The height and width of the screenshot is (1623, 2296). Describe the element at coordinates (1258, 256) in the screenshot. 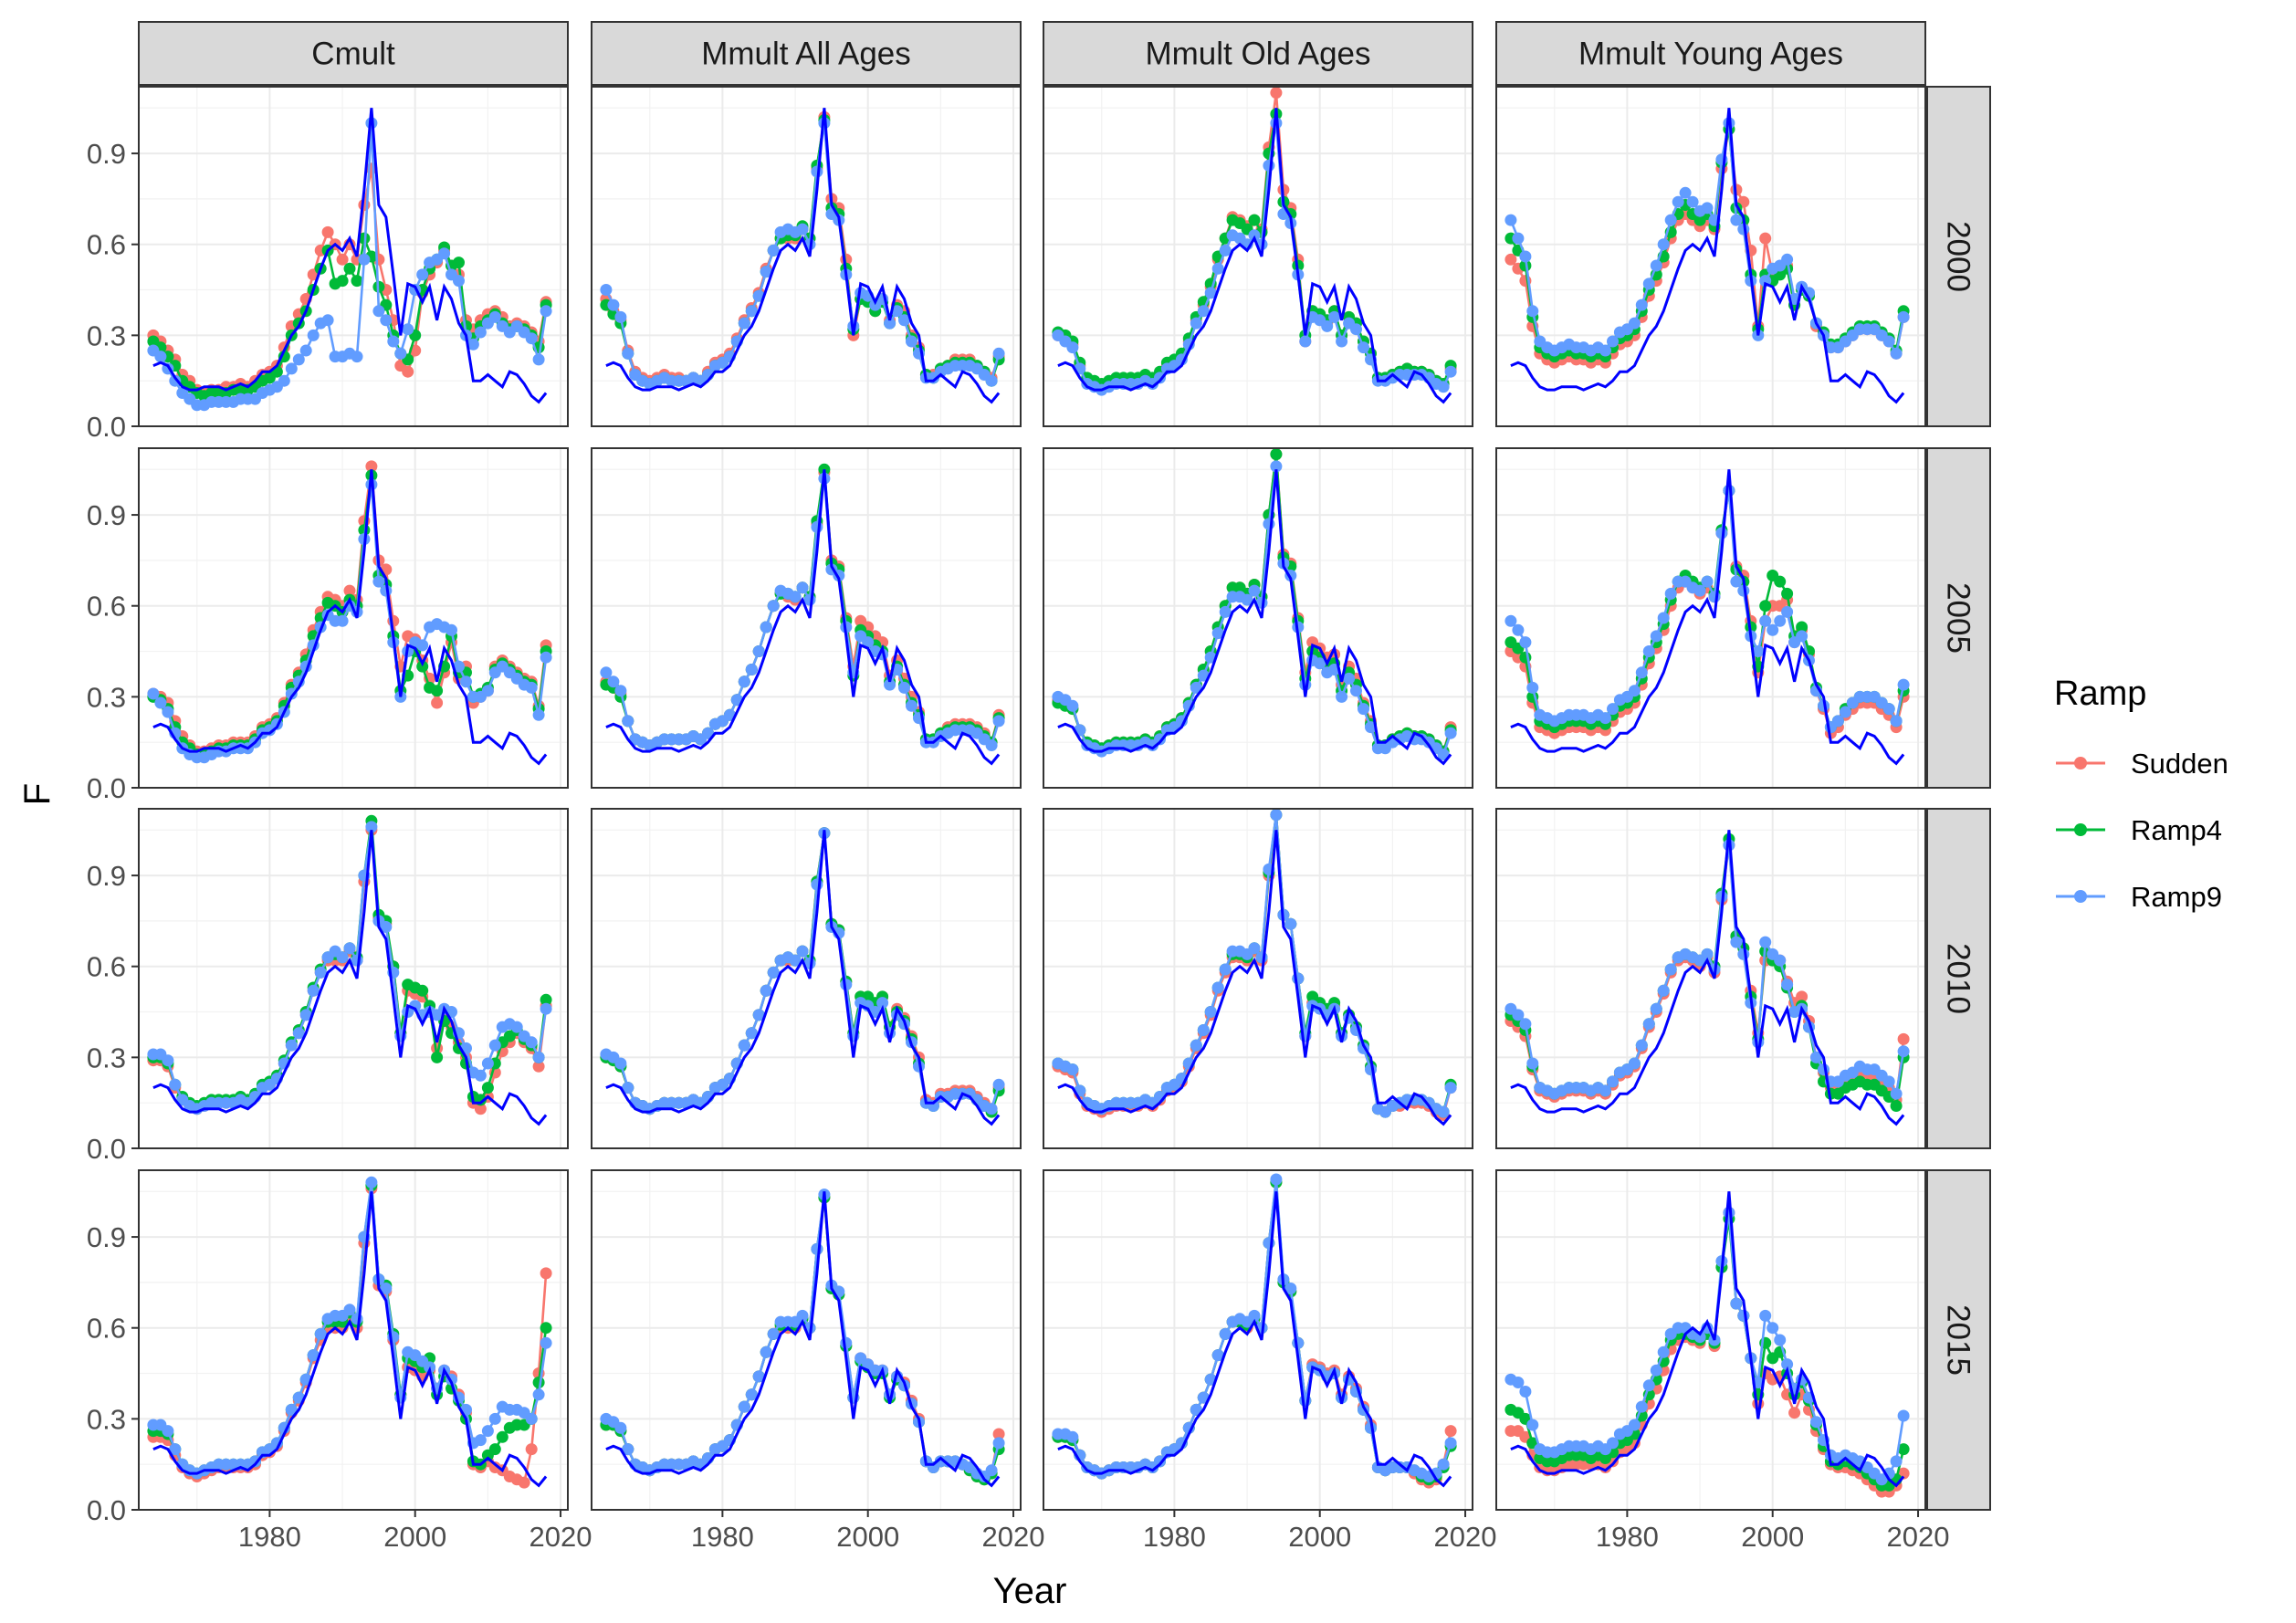

I see `panel-mmult-old-ages-2000` at that location.